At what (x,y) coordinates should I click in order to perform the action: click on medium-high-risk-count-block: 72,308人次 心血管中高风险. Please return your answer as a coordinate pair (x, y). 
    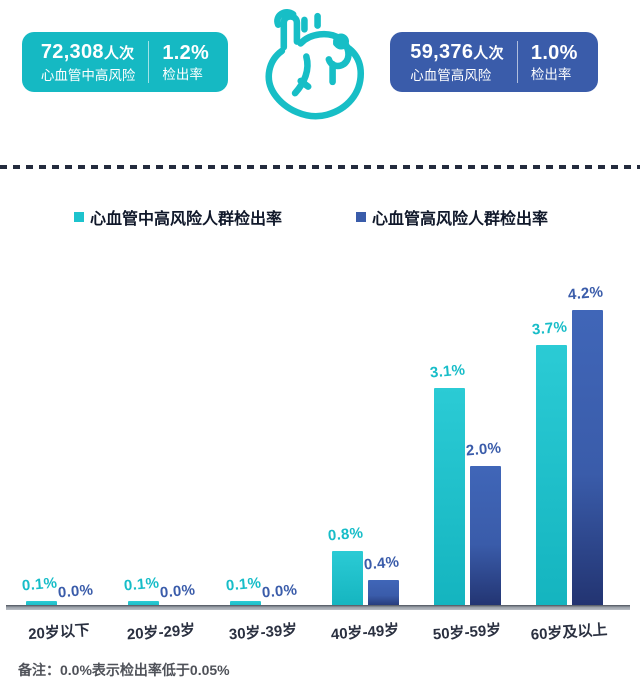
    Looking at the image, I should click on (88, 62).